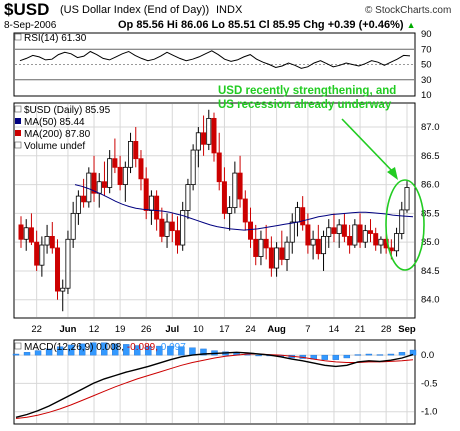 This screenshot has height=431, width=460. I want to click on rsi-gridlines, so click(214, 64).